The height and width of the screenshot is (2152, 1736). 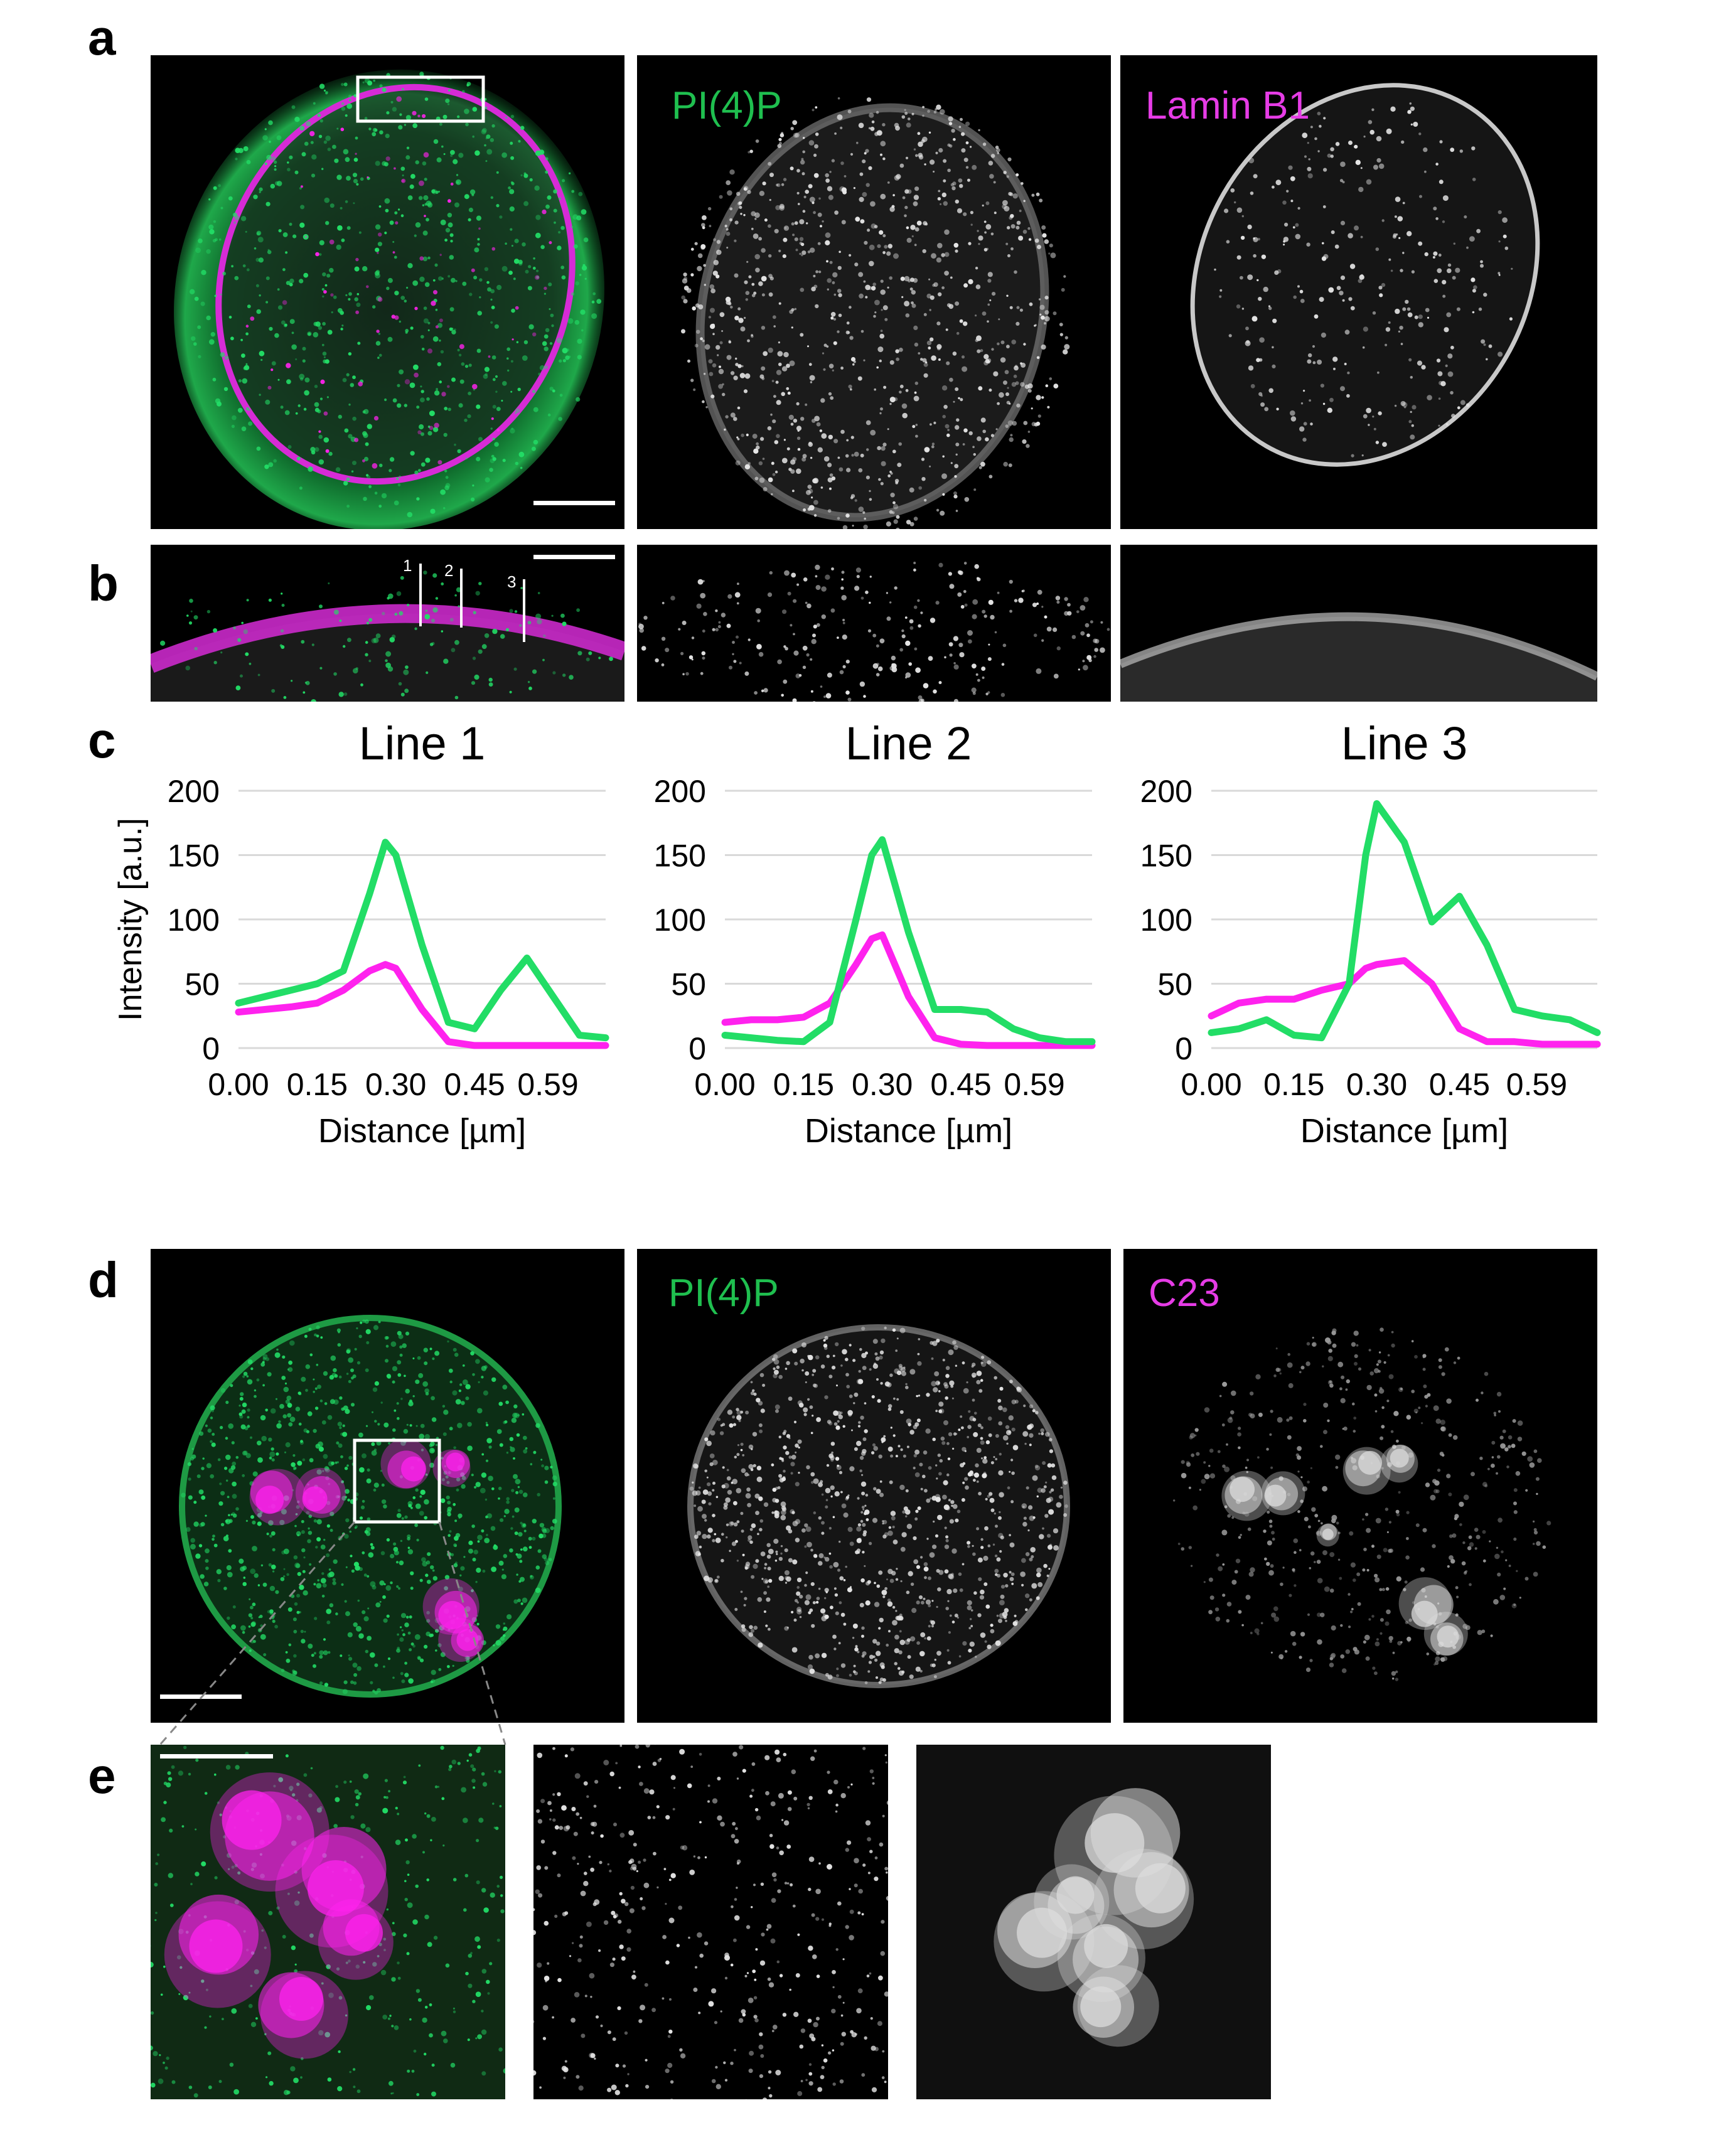 I want to click on panel-d-merge-image, so click(x=387, y=1486).